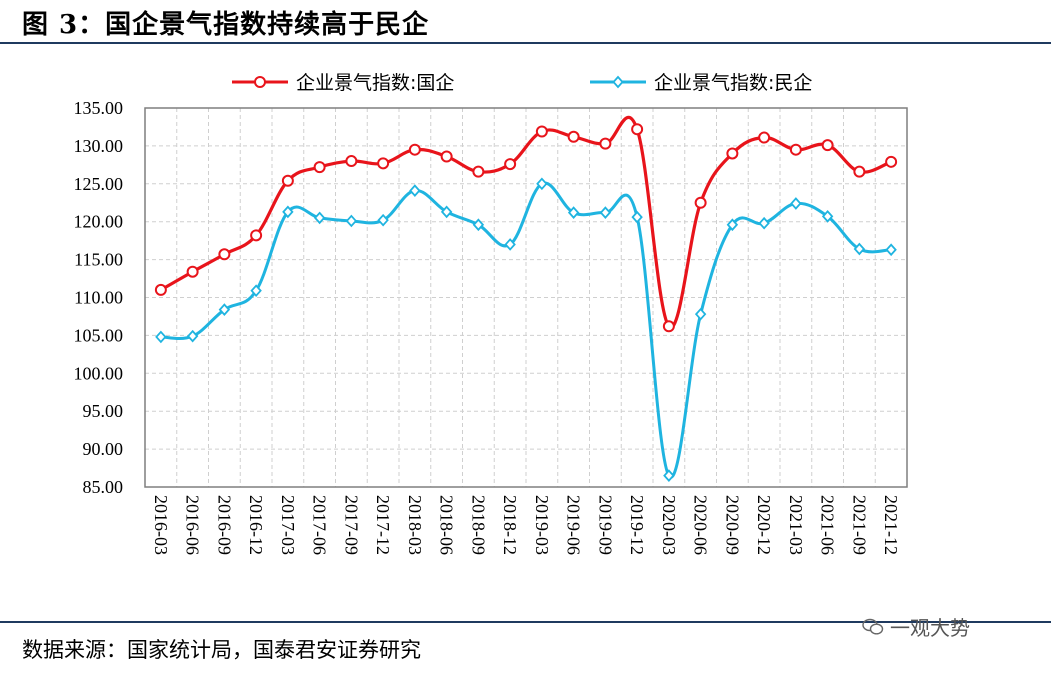 The height and width of the screenshot is (673, 1051). I want to click on x-tick-label: 2018-12, so click(510, 525).